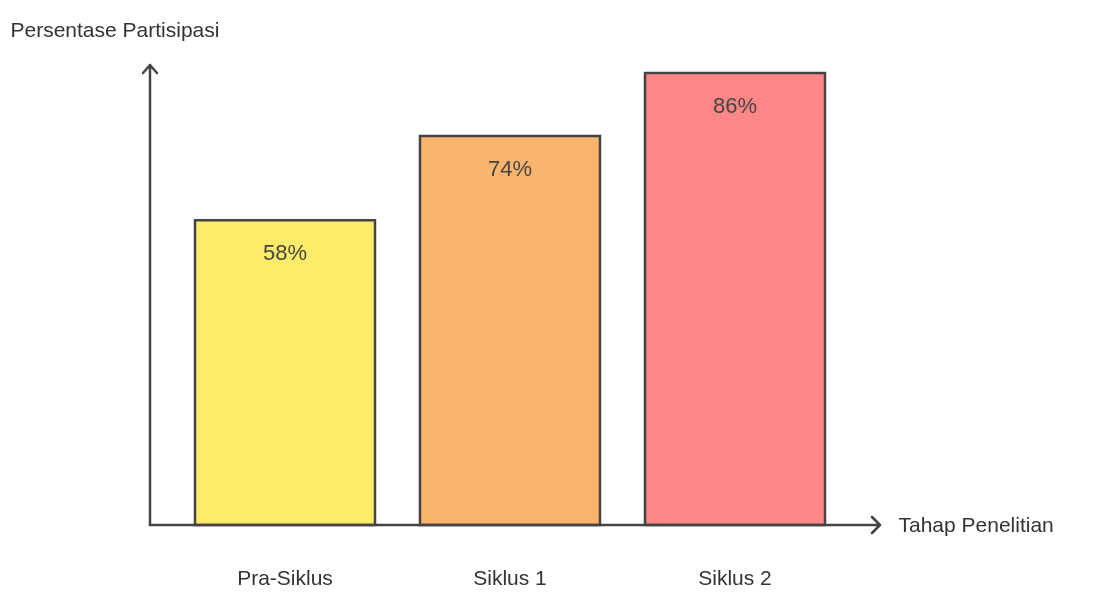 The image size is (1108, 592). What do you see at coordinates (285, 253) in the screenshot?
I see `data-label: 58%` at bounding box center [285, 253].